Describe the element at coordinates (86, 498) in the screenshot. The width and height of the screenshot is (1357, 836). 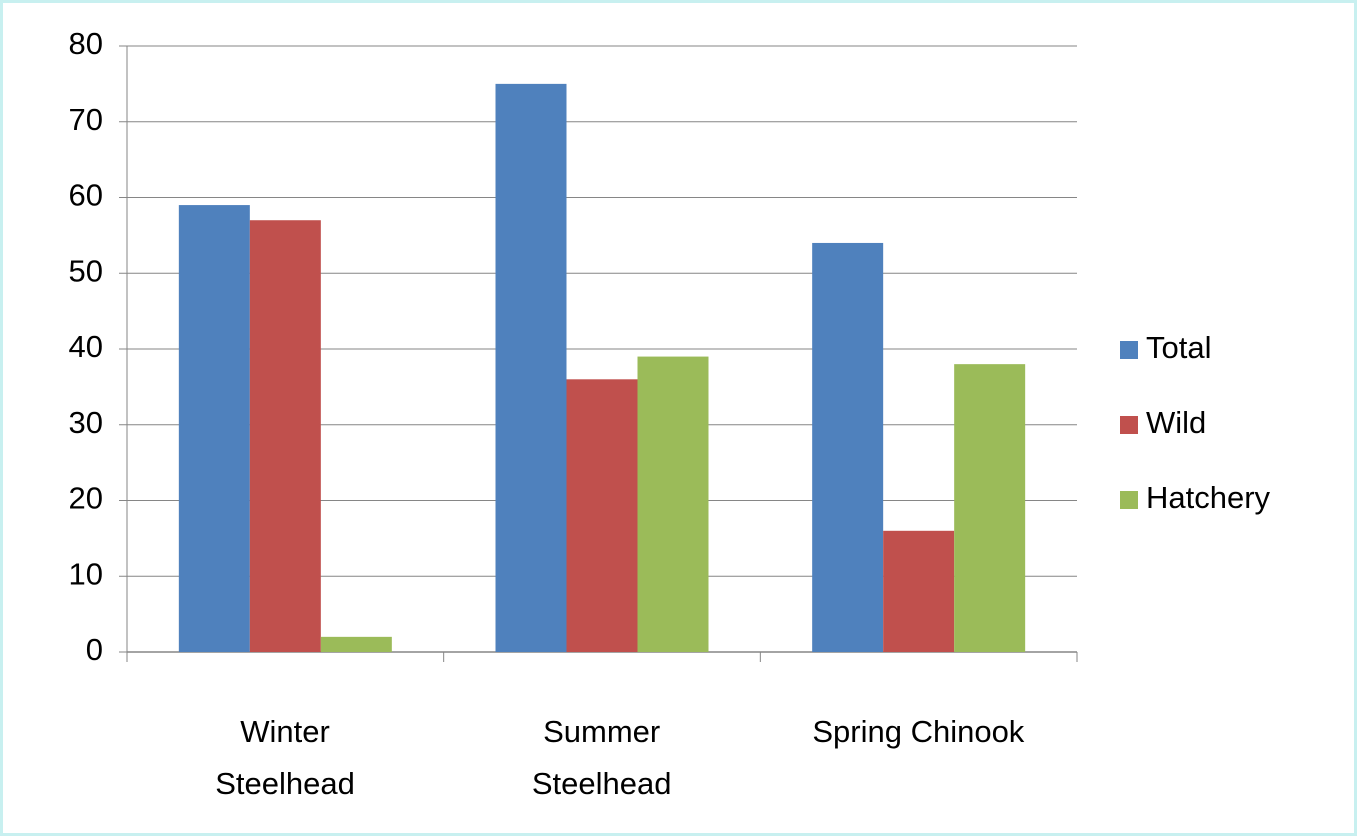
I see `y-tick-label: 20` at that location.